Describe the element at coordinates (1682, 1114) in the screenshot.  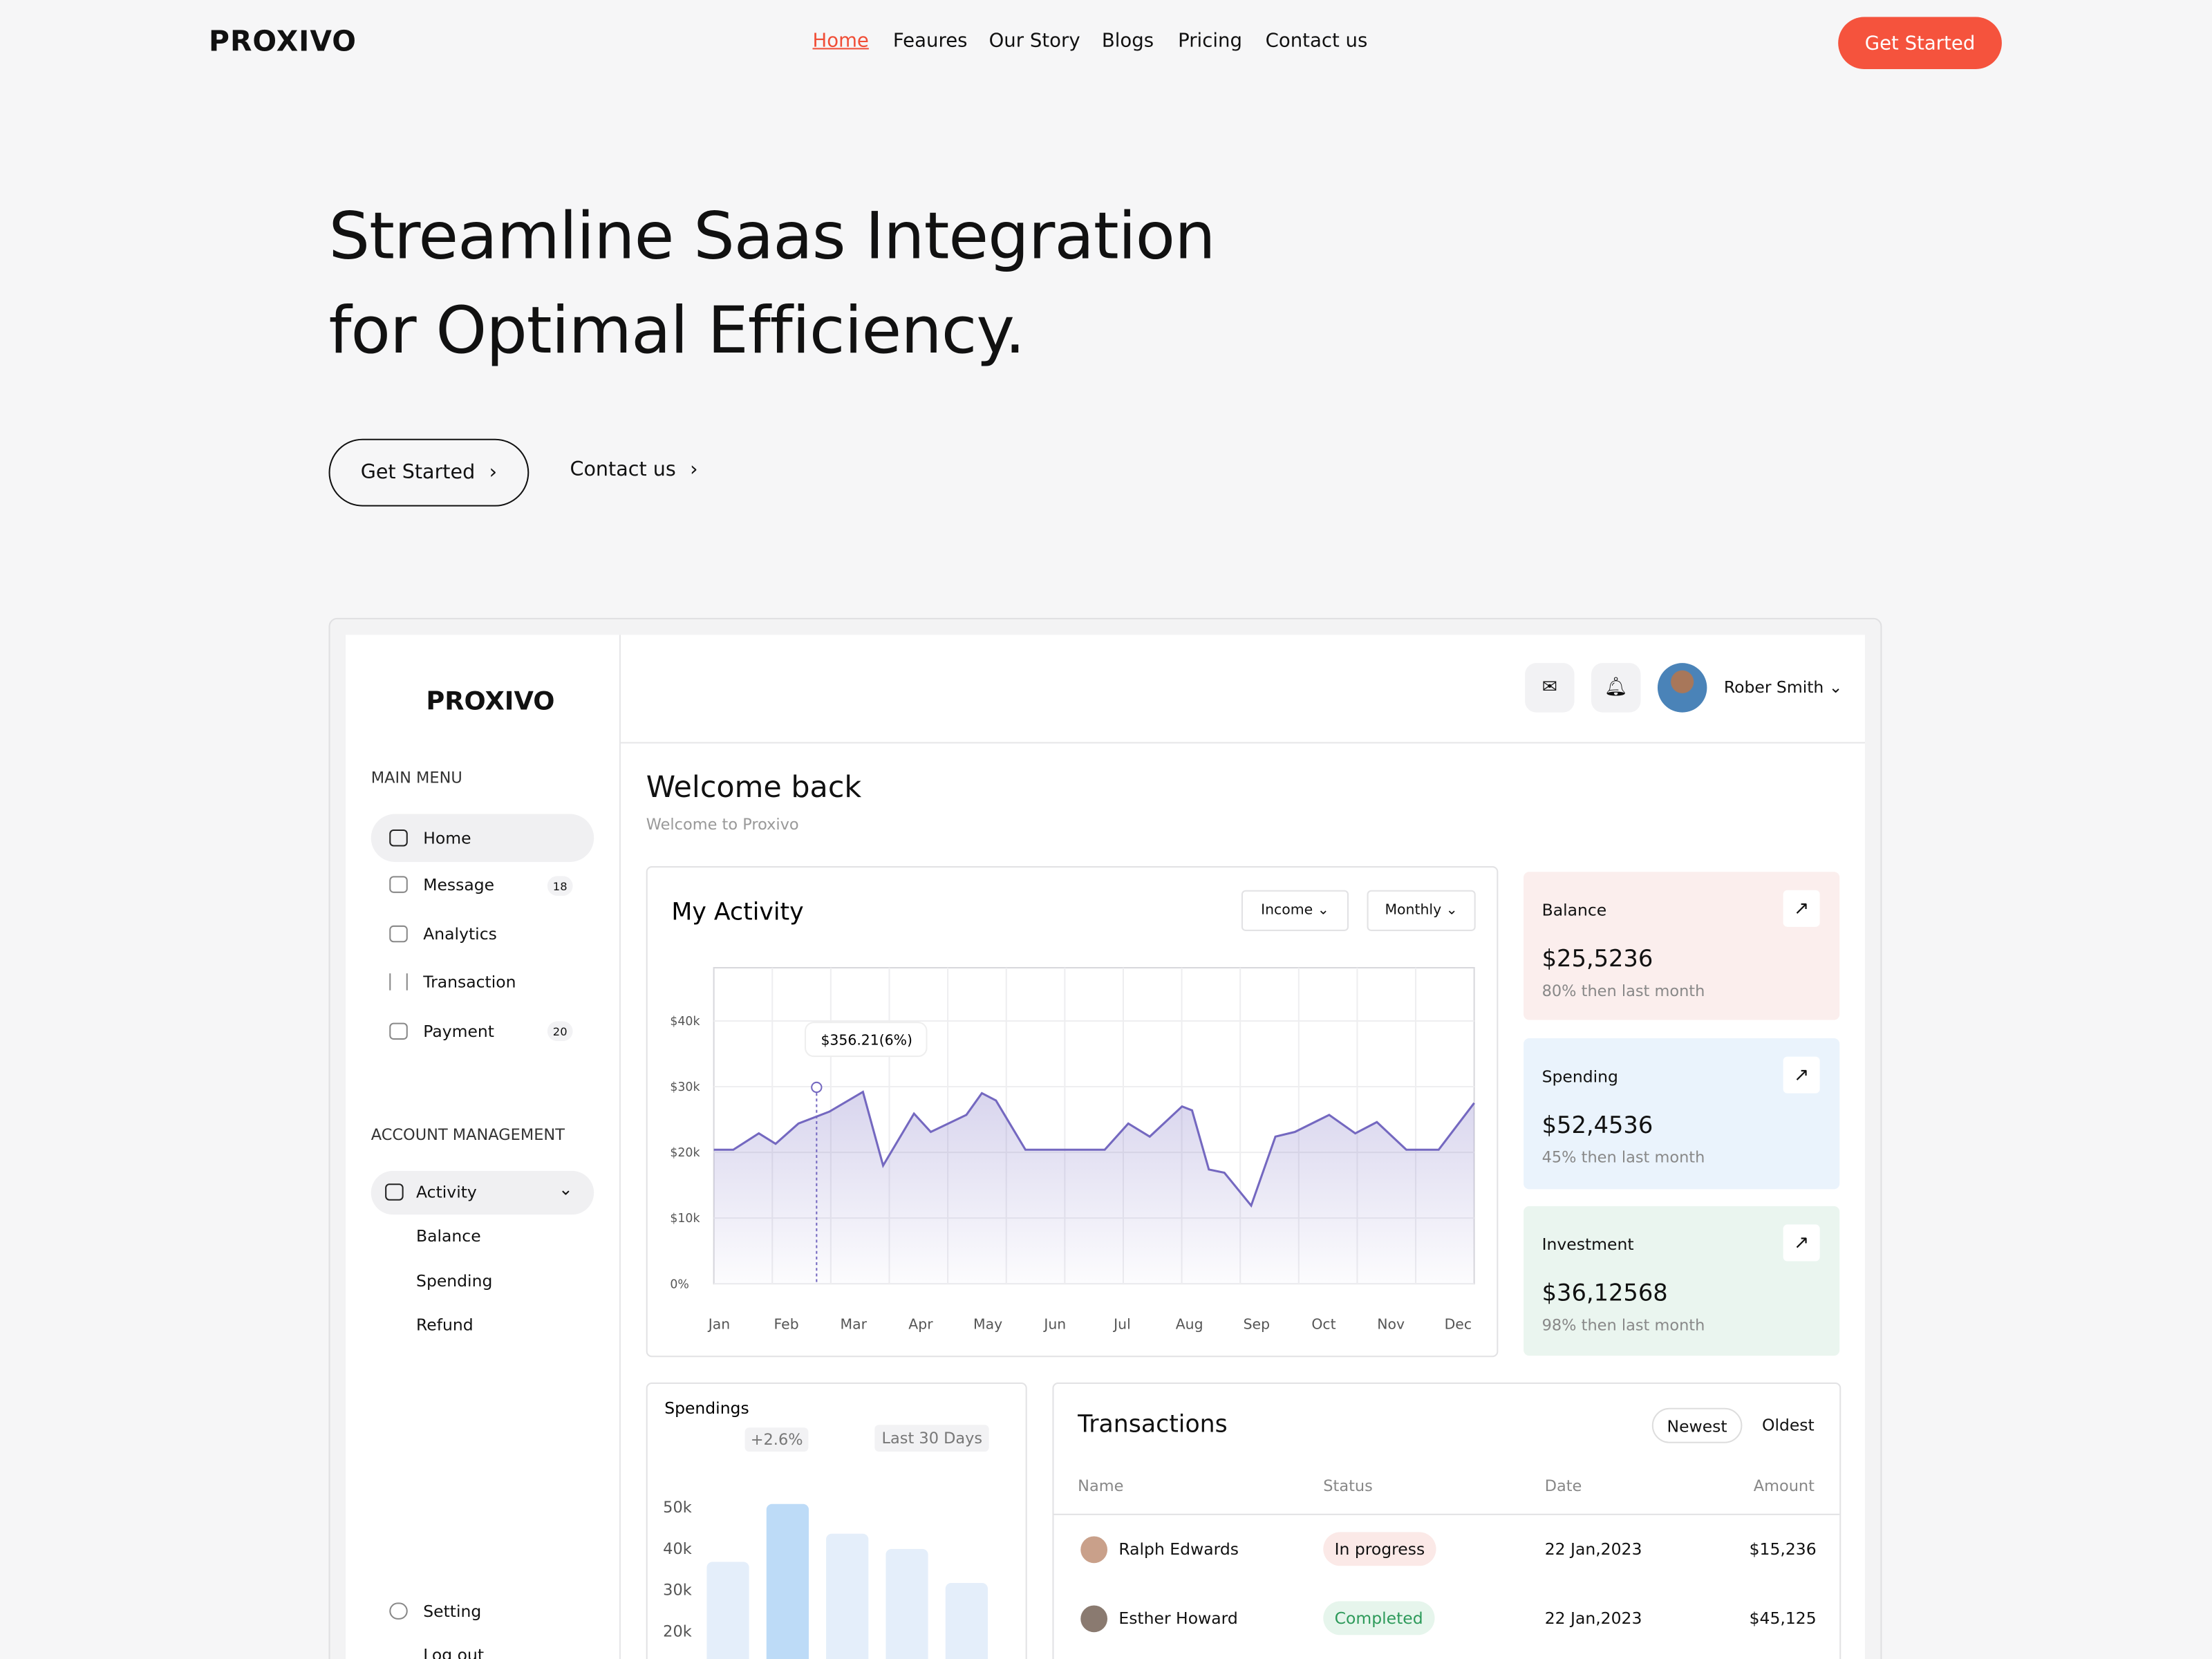
I see `stat-card: Spending $52,4536 45% then last month ↗` at that location.